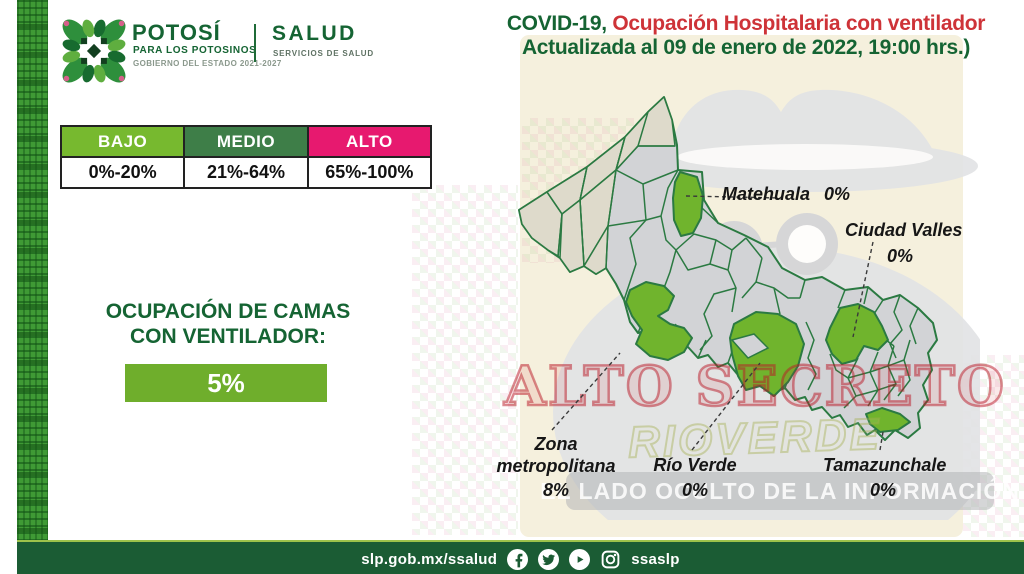  What do you see at coordinates (695, 465) in the screenshot?
I see `map-label-rio-verde: Río Verde` at bounding box center [695, 465].